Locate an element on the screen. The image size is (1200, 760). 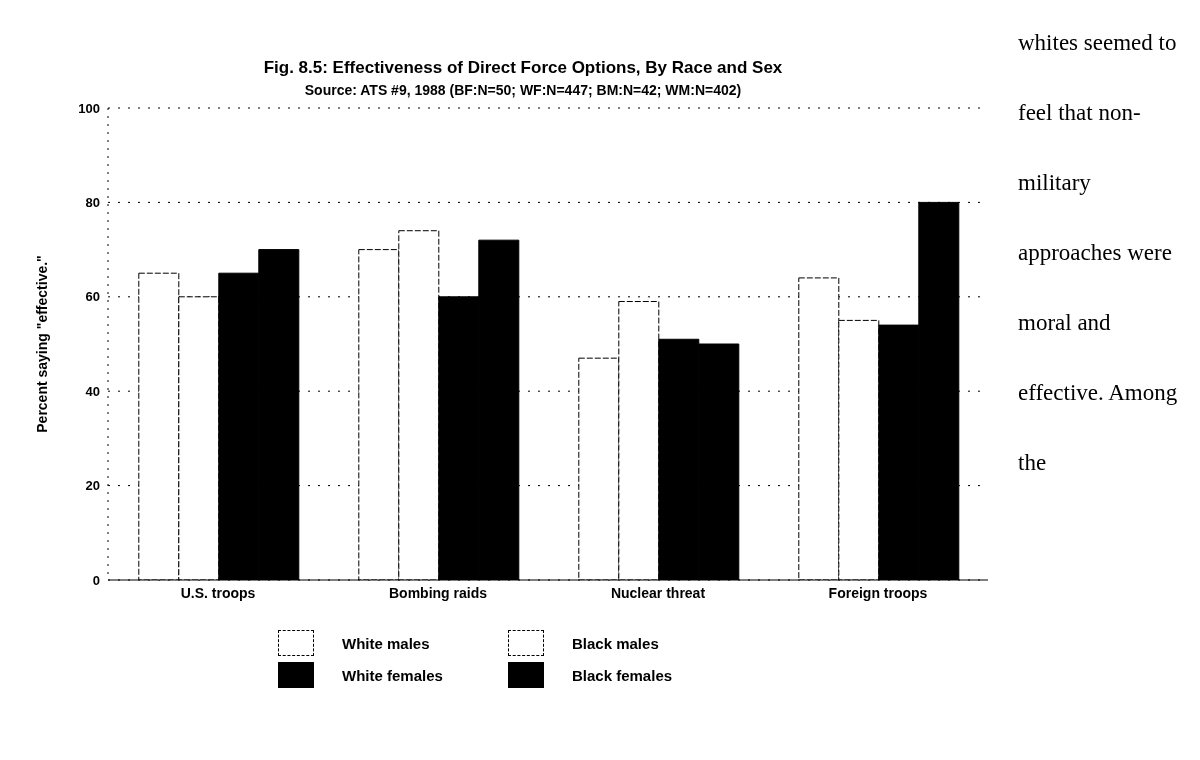
y-tick-label: 80 is located at coordinates (92, 203).